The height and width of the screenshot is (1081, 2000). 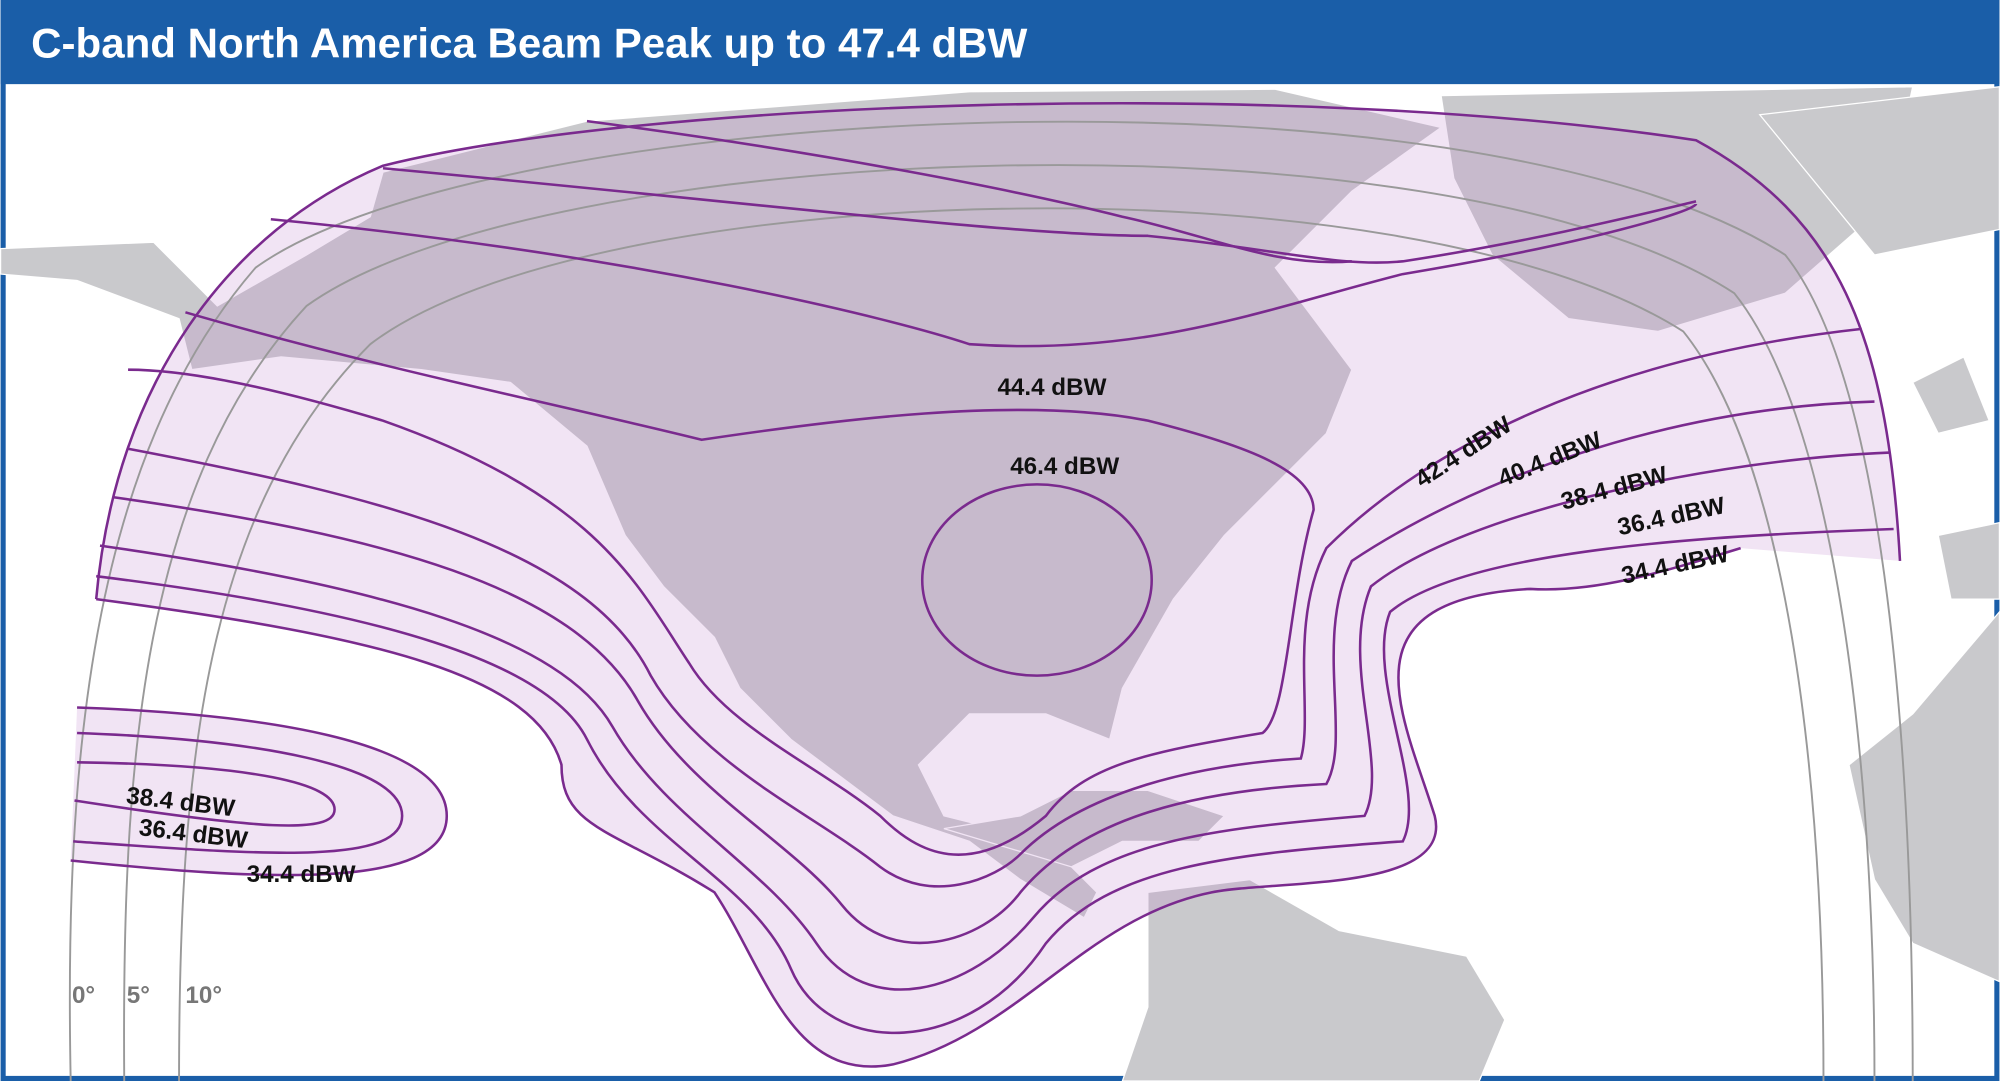 What do you see at coordinates (301, 874) in the screenshot?
I see `contour-label: 34.4 dBW` at bounding box center [301, 874].